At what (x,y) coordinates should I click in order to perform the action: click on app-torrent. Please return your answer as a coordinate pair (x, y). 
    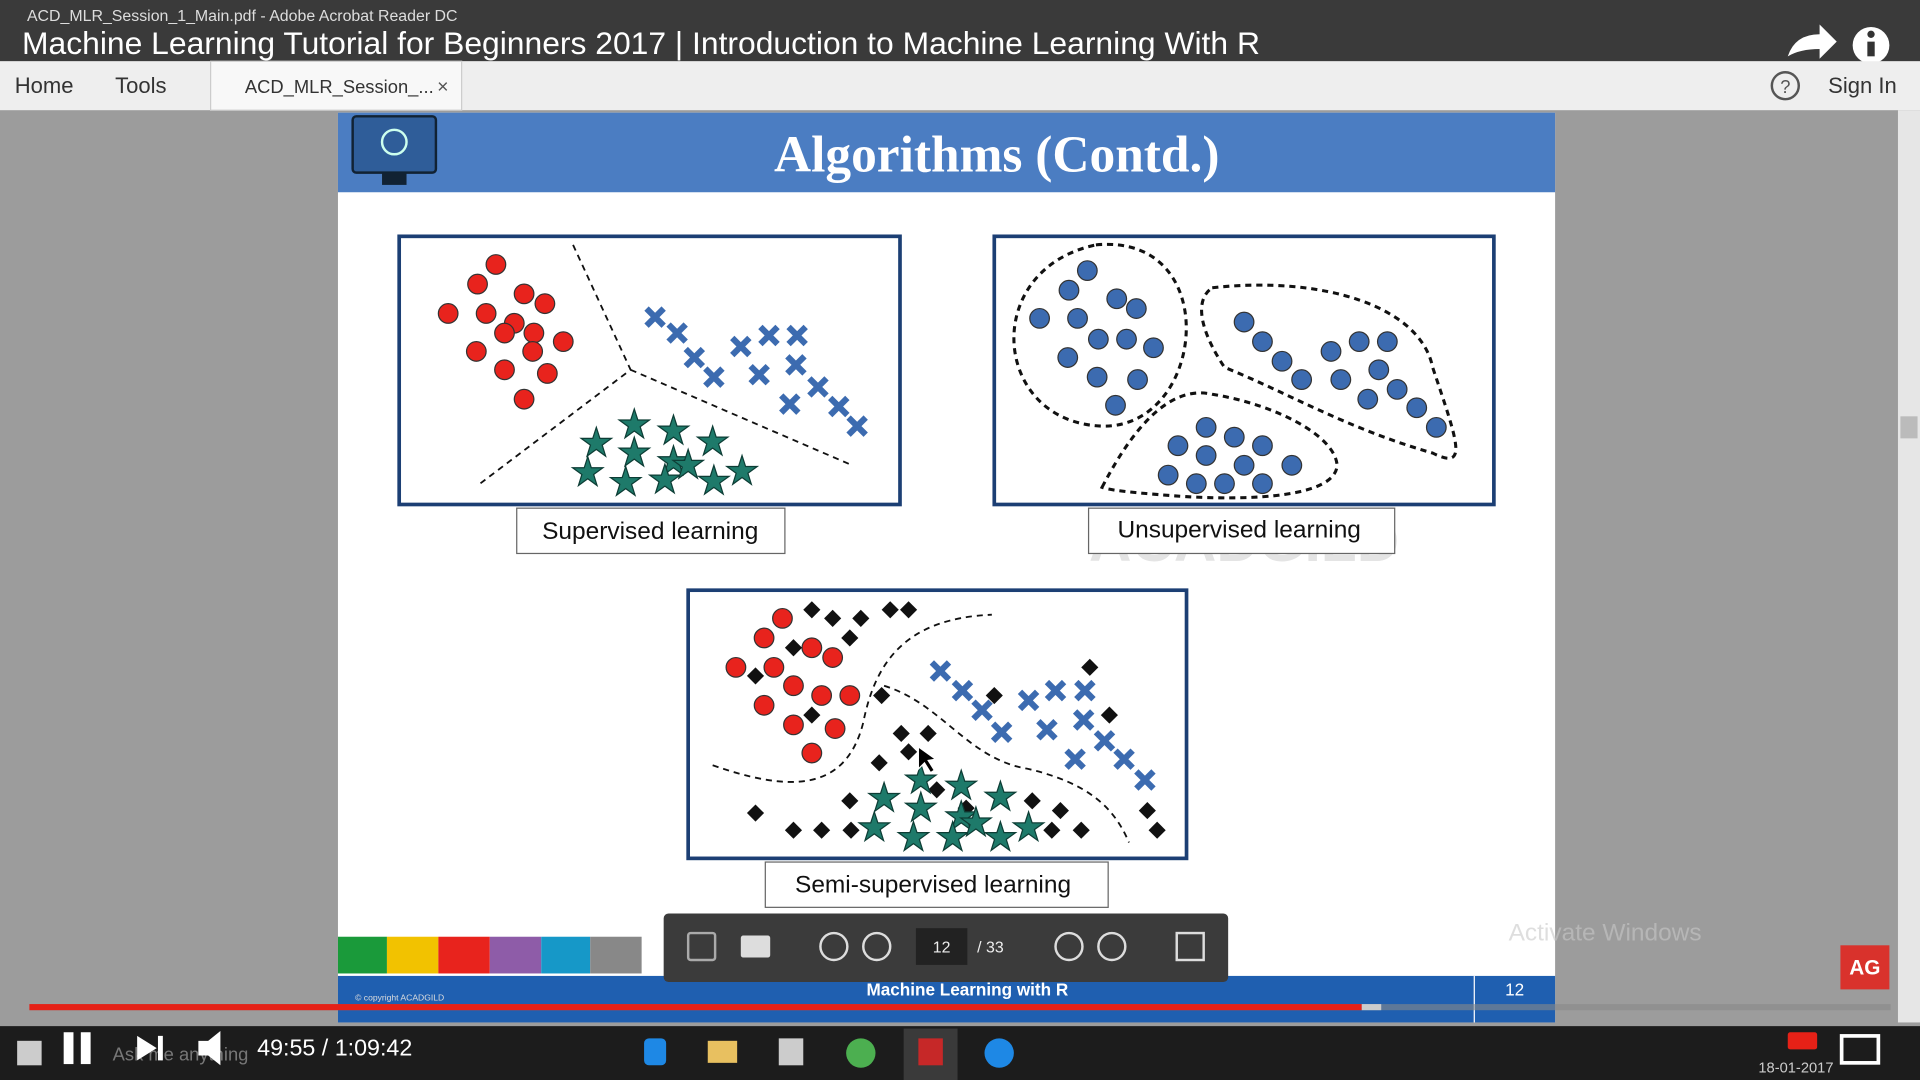
    Looking at the image, I should click on (861, 1053).